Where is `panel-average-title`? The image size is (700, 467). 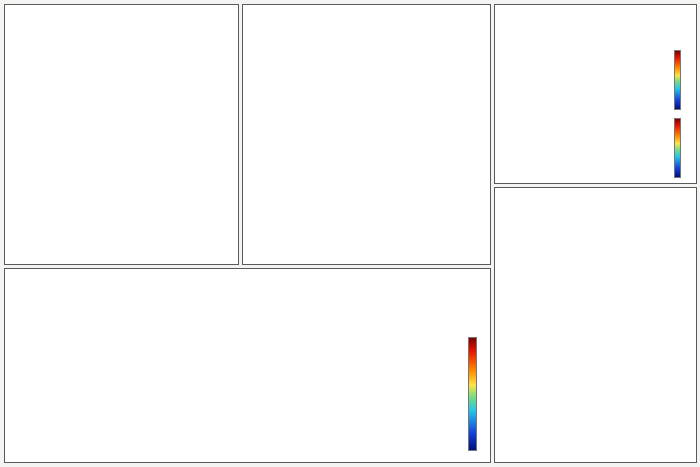 panel-average-title is located at coordinates (247, 270).